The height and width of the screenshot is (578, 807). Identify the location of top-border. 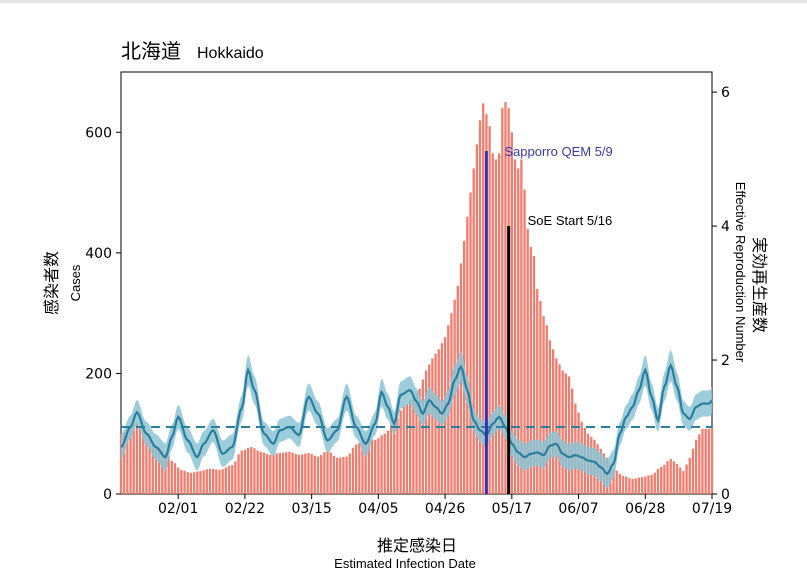
(403, 1).